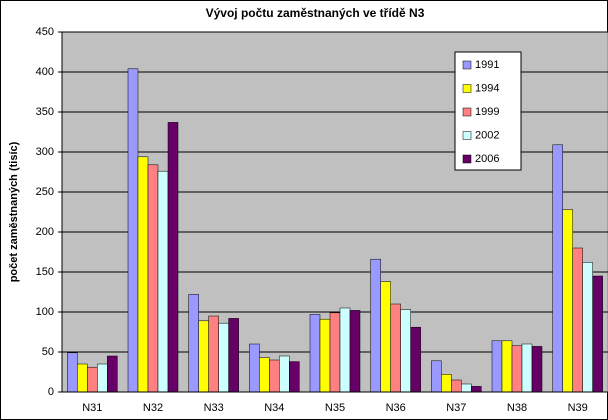 The width and height of the screenshot is (608, 420). Describe the element at coordinates (456, 408) in the screenshot. I see `x-tick-label: N37` at that location.